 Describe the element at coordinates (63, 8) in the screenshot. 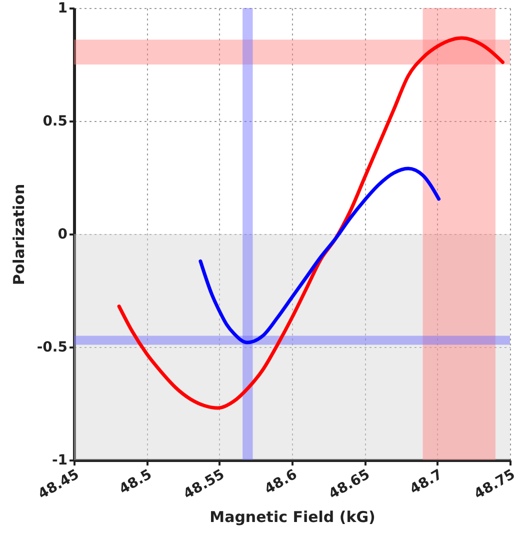

I see `y-tick-label: 1` at that location.